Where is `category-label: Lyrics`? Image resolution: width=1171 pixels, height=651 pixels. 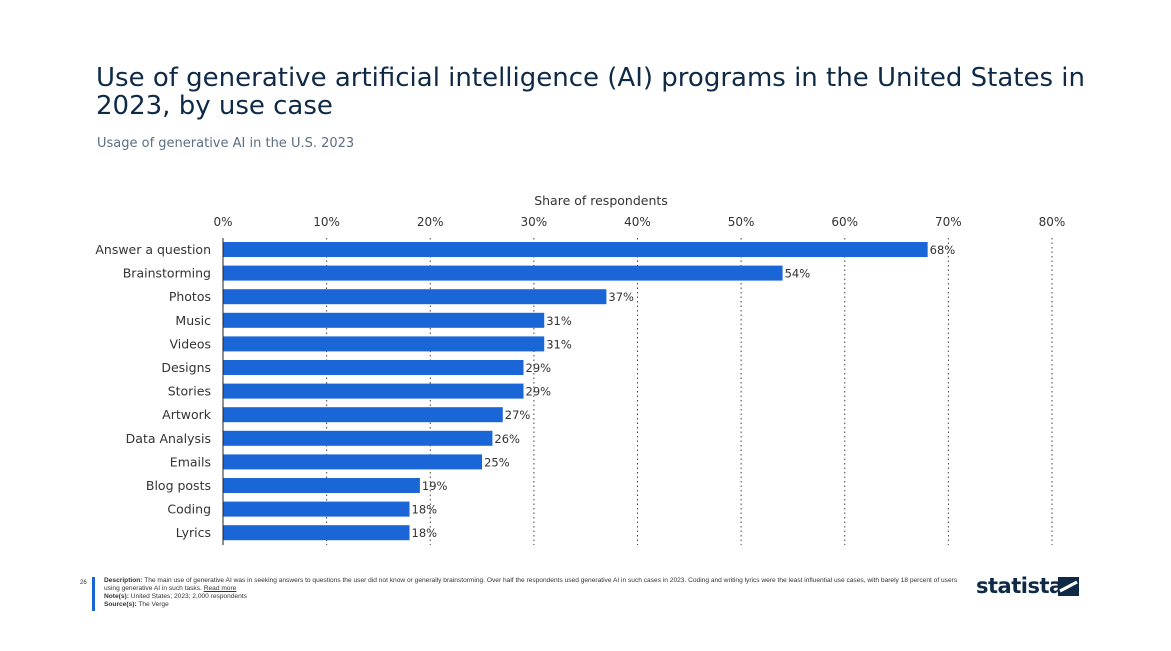
category-label: Lyrics is located at coordinates (193, 532).